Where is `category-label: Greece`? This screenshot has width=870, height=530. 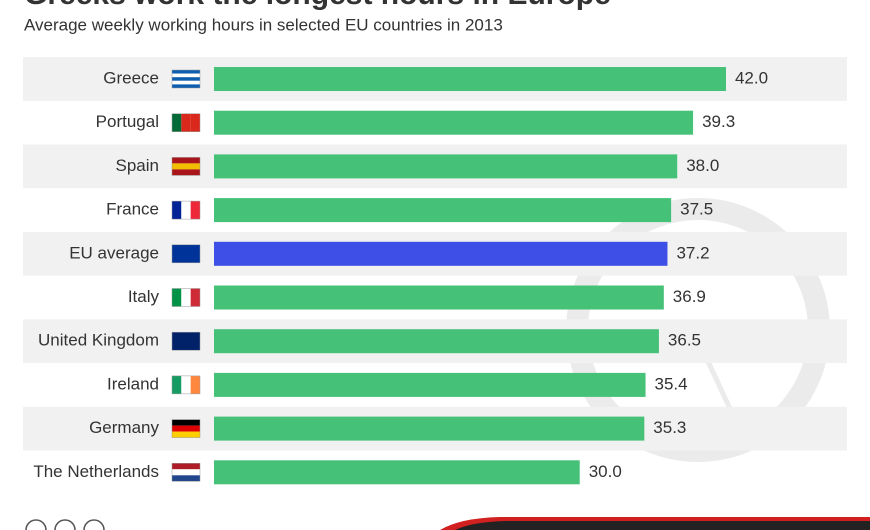 category-label: Greece is located at coordinates (131, 77).